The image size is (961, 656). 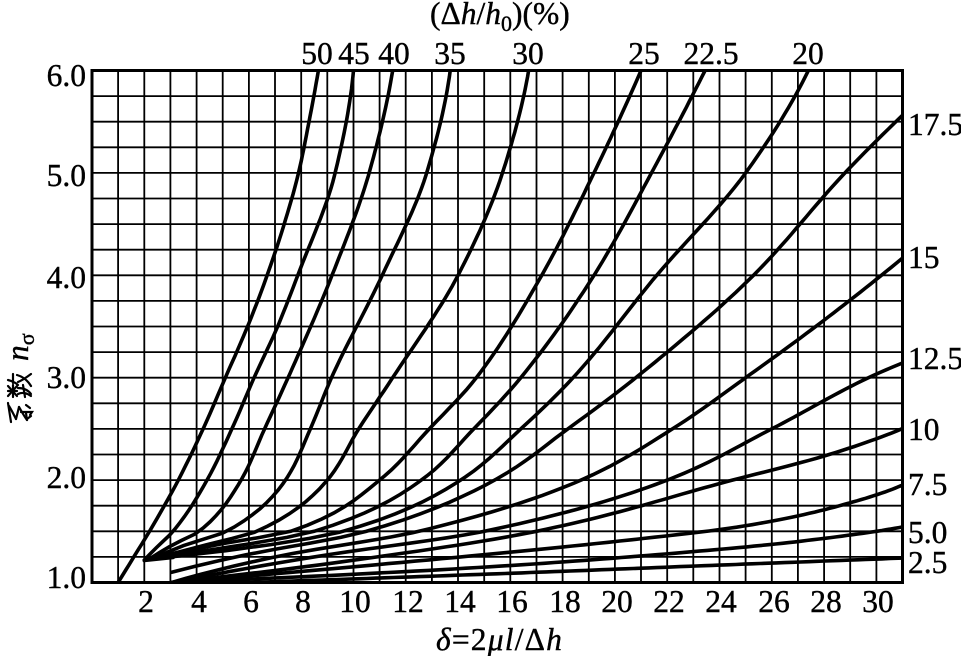 I want to click on svg-text: 17.5, so click(x=934, y=124).